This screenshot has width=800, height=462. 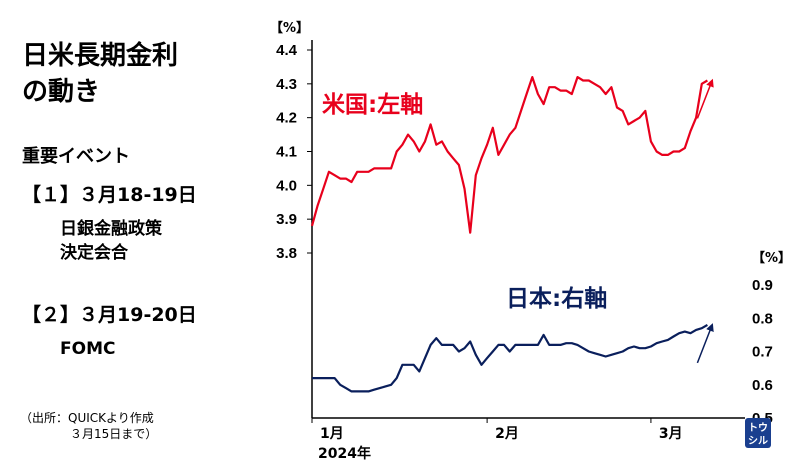 What do you see at coordinates (286, 118) in the screenshot?
I see `left-tick-label: 4.2` at bounding box center [286, 118].